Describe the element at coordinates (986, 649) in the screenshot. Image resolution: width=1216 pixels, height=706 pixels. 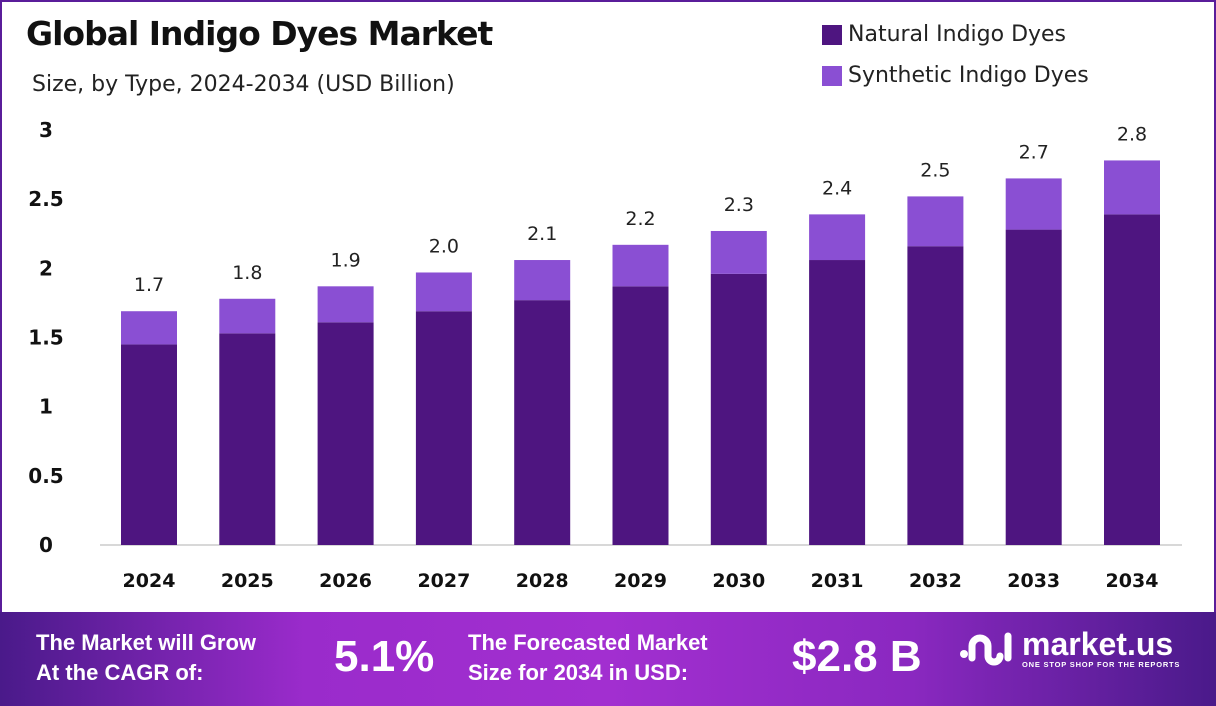
I see `logo-icon` at that location.